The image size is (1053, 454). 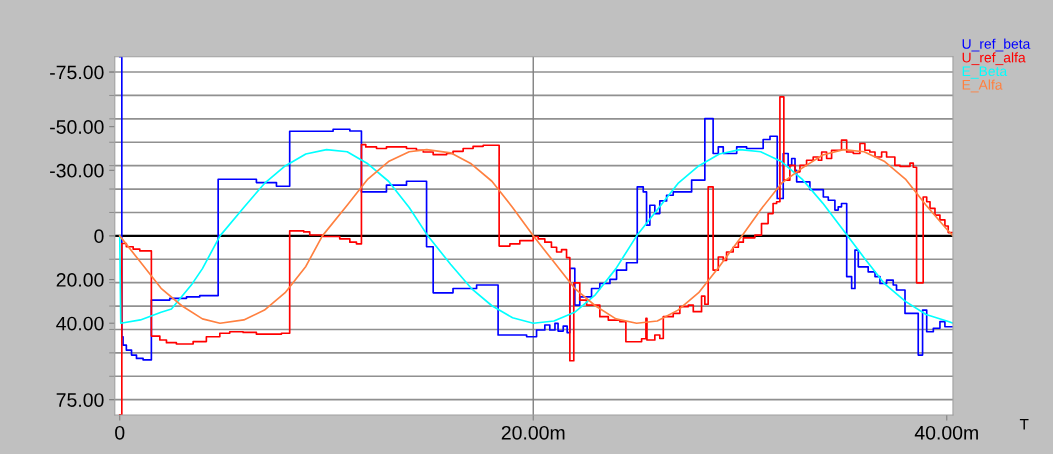 What do you see at coordinates (994, 59) in the screenshot?
I see `text: U_ref_alfa` at bounding box center [994, 59].